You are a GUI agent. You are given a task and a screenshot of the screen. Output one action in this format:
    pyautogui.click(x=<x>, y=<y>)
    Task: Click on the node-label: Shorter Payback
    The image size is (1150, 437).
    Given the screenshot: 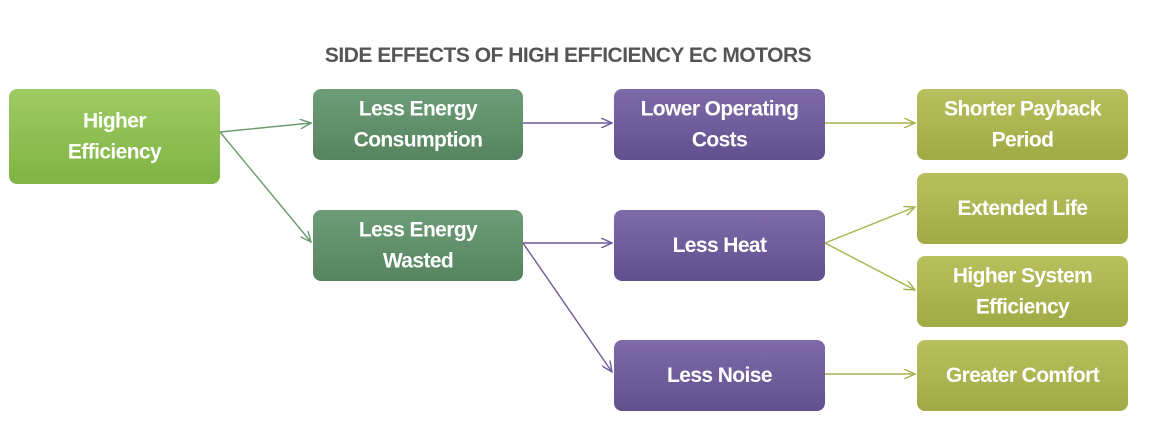 What is the action you would take?
    pyautogui.click(x=1023, y=109)
    